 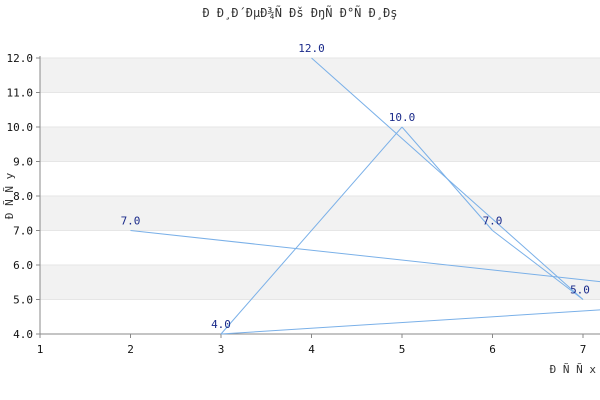 I want to click on x-tick-label: 6, so click(x=492, y=349).